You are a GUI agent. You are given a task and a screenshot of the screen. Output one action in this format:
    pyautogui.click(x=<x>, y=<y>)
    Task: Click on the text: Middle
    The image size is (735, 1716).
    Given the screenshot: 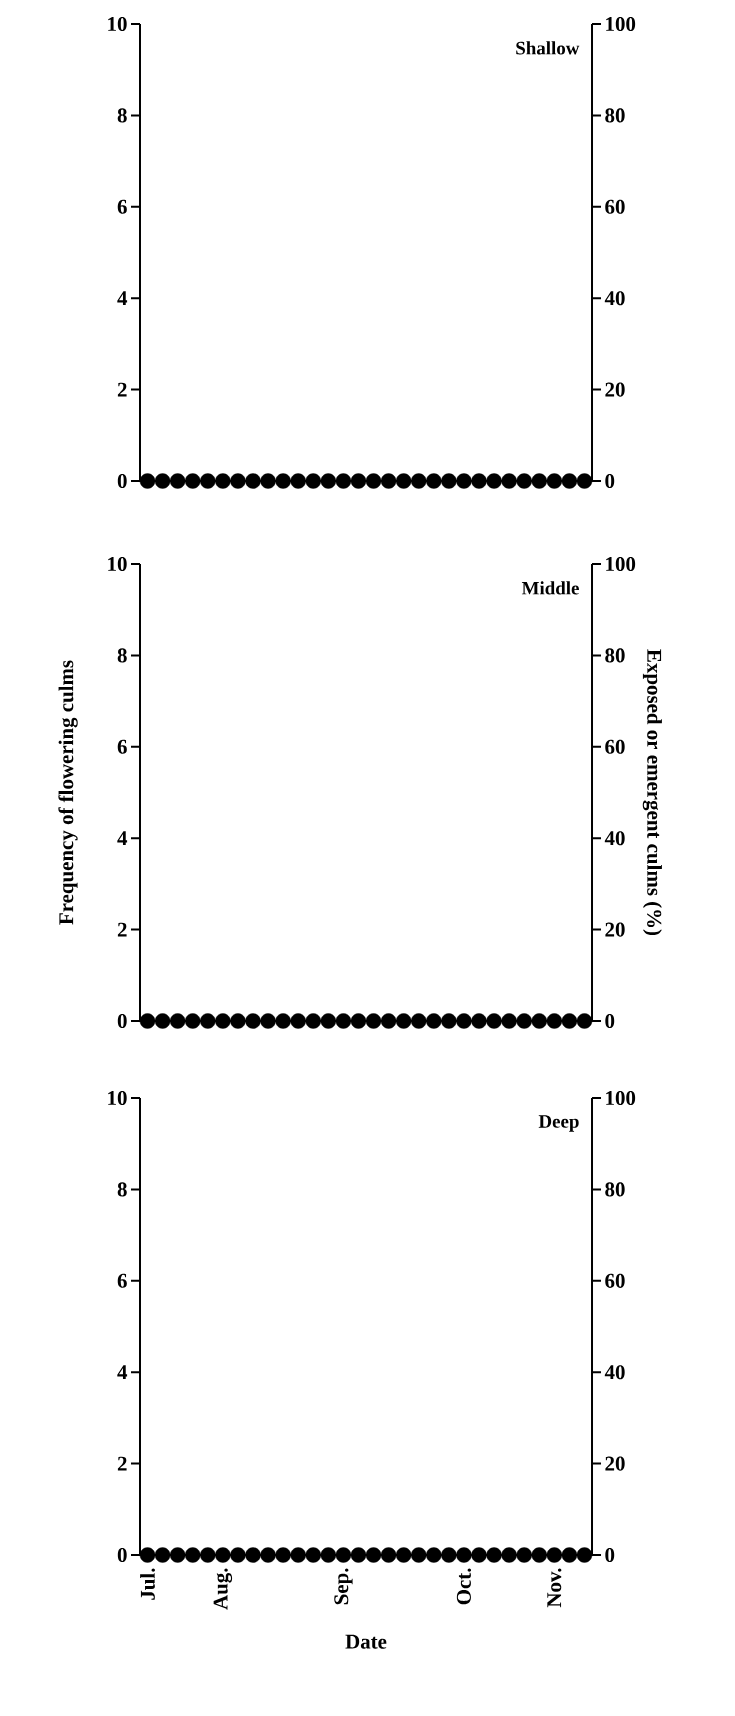 What is the action you would take?
    pyautogui.click(x=550, y=588)
    